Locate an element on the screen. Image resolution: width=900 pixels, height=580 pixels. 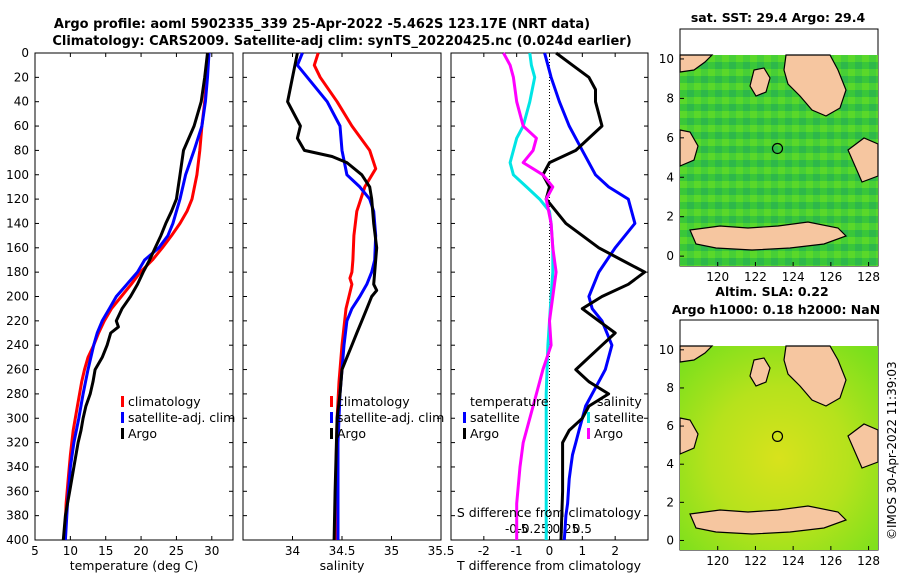
y-tick-label: 200 is located at coordinates (17, 297).